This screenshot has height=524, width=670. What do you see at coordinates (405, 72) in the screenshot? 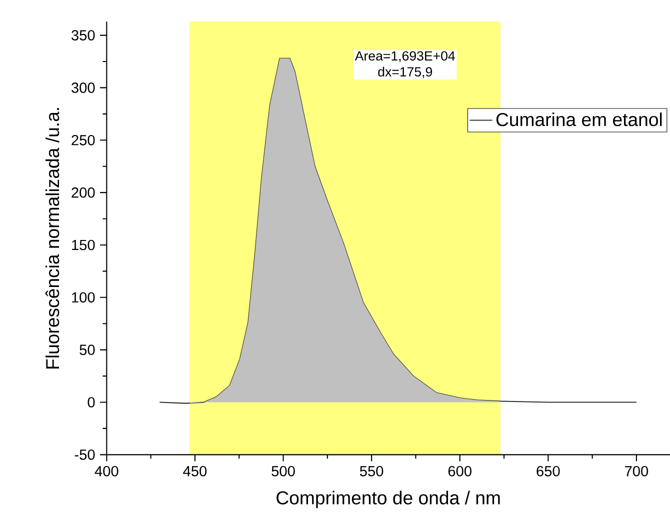
I see `annotation: dx=175,9` at bounding box center [405, 72].